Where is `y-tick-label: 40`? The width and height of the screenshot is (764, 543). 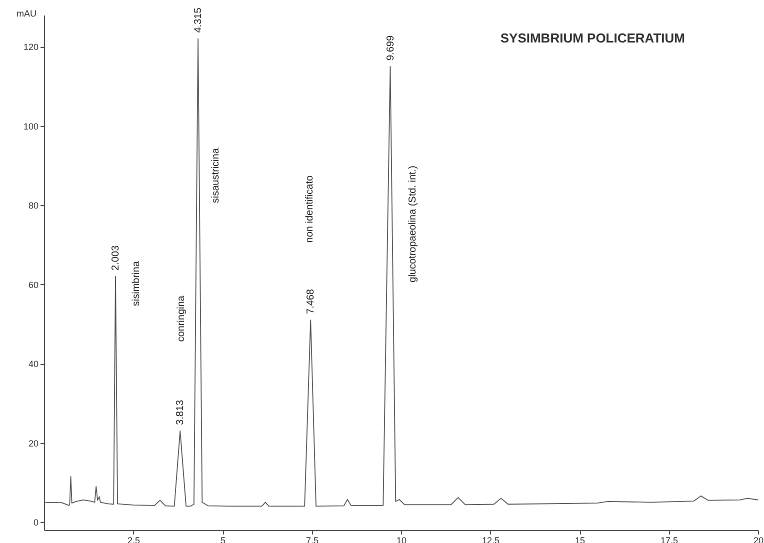 y-tick-label: 40 is located at coordinates (33, 364).